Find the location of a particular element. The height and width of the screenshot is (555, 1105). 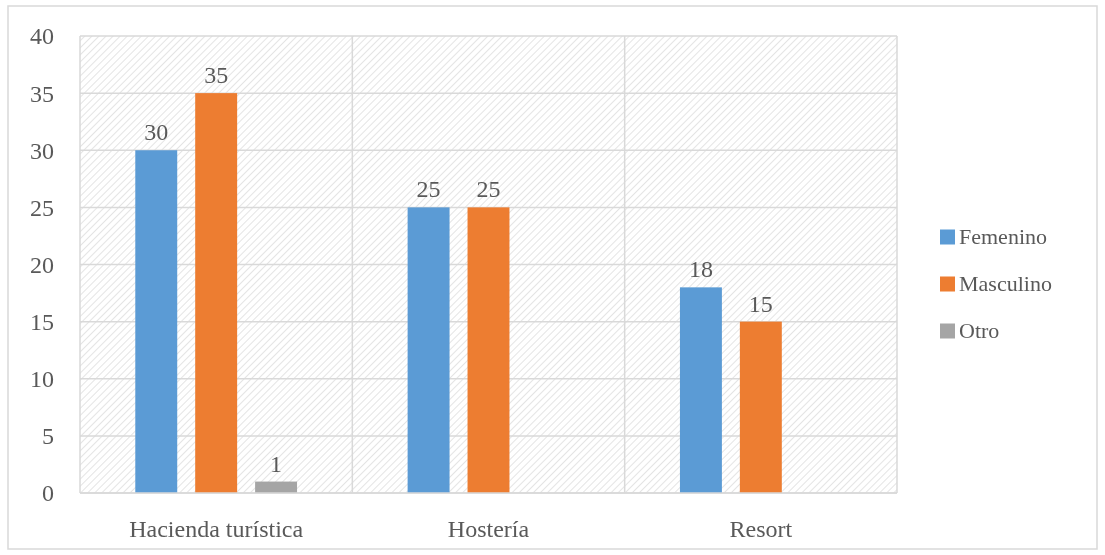

y-tick-label: 20 is located at coordinates (42, 264).